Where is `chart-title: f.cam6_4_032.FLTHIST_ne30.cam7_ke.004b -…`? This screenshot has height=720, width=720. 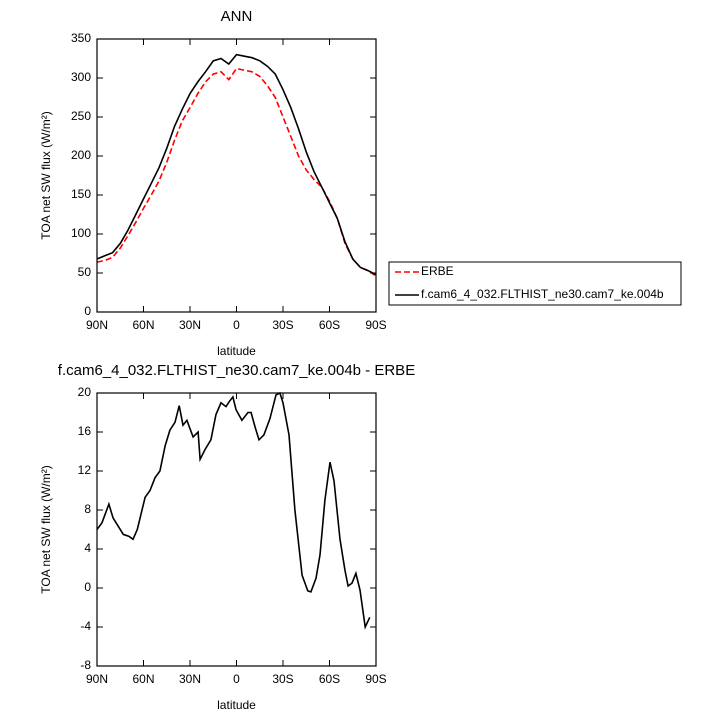 chart-title: f.cam6_4_032.FLTHIST_ne30.cam7_ke.004b -… is located at coordinates (236, 370).